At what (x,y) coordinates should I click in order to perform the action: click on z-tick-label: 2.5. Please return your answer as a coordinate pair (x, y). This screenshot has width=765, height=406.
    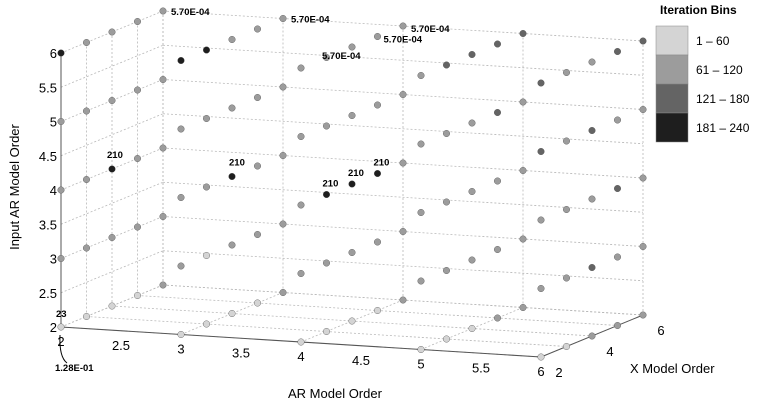
    Looking at the image, I should click on (48, 293).